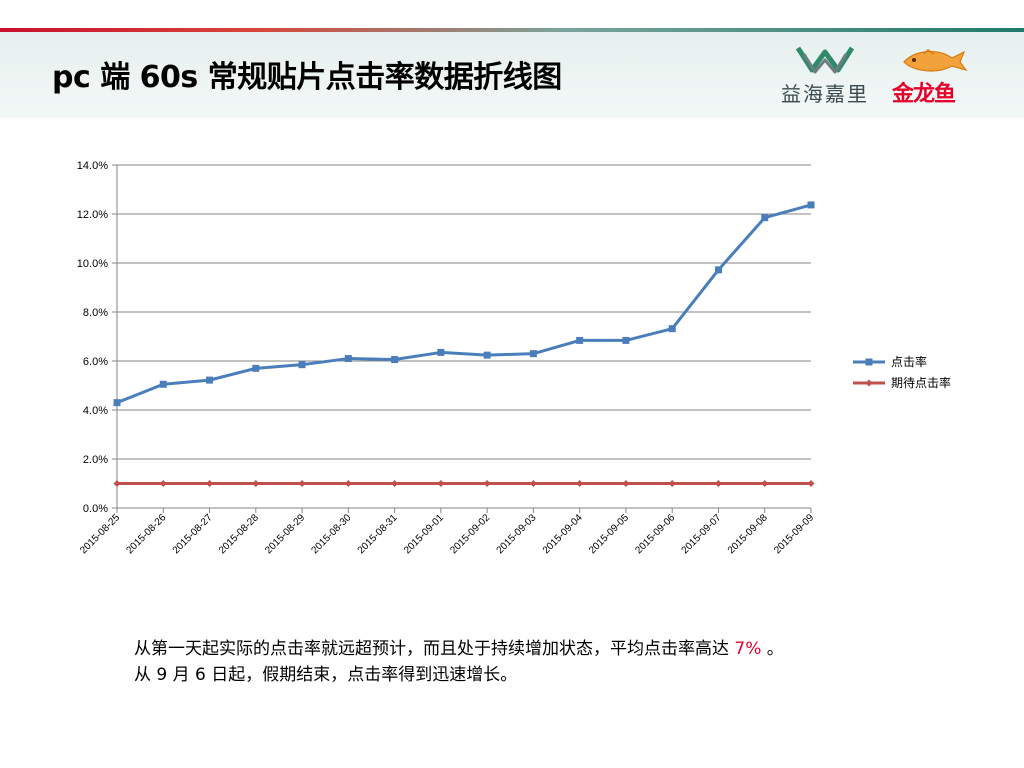 This screenshot has width=1024, height=768. I want to click on legend-label-0: 点击率, so click(909, 361).